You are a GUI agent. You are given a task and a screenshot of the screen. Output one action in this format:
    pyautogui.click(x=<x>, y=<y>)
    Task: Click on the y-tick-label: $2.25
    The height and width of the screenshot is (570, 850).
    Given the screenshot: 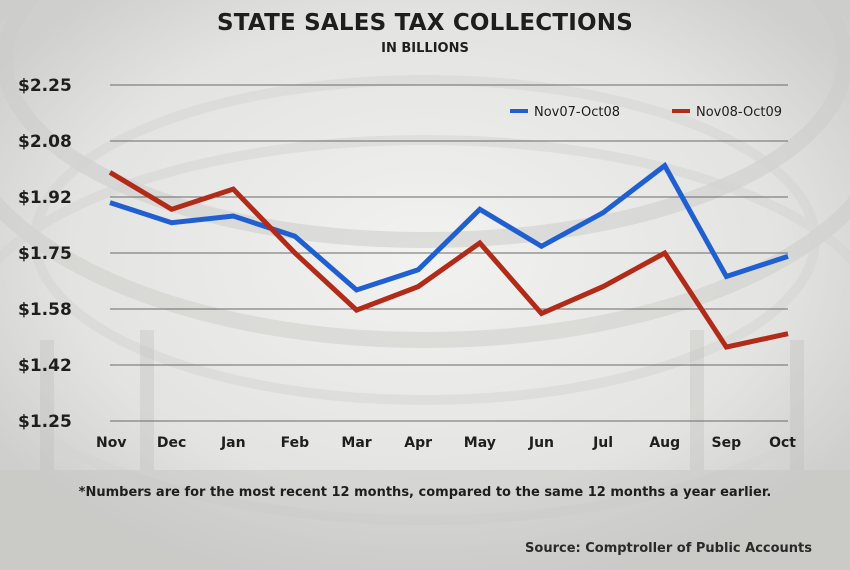 What is the action you would take?
    pyautogui.click(x=45, y=86)
    